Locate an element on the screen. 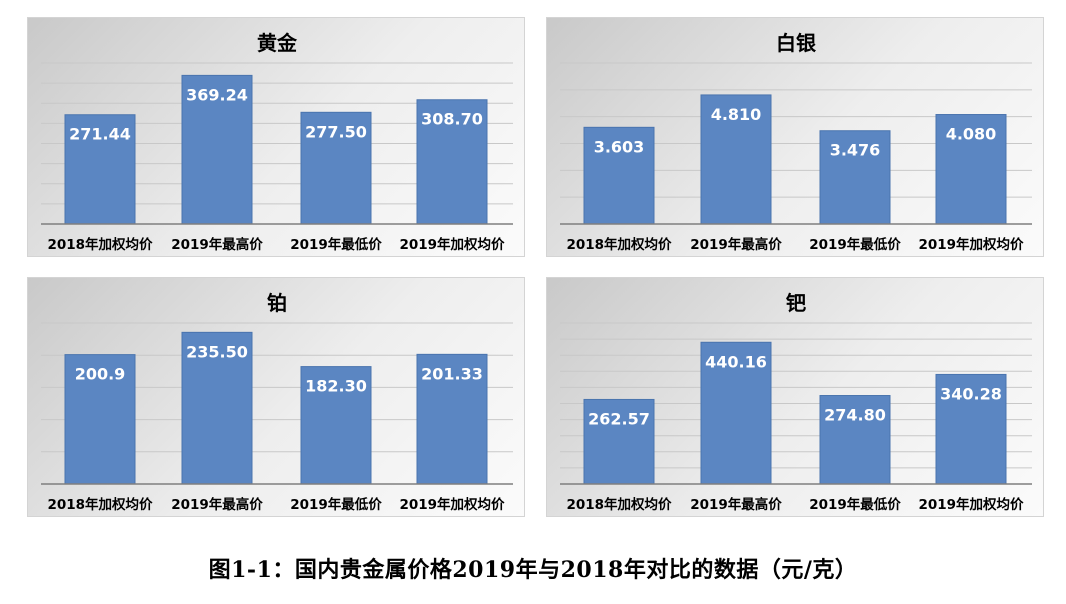 The height and width of the screenshot is (604, 1066). data-label: 201.33 is located at coordinates (452, 373).